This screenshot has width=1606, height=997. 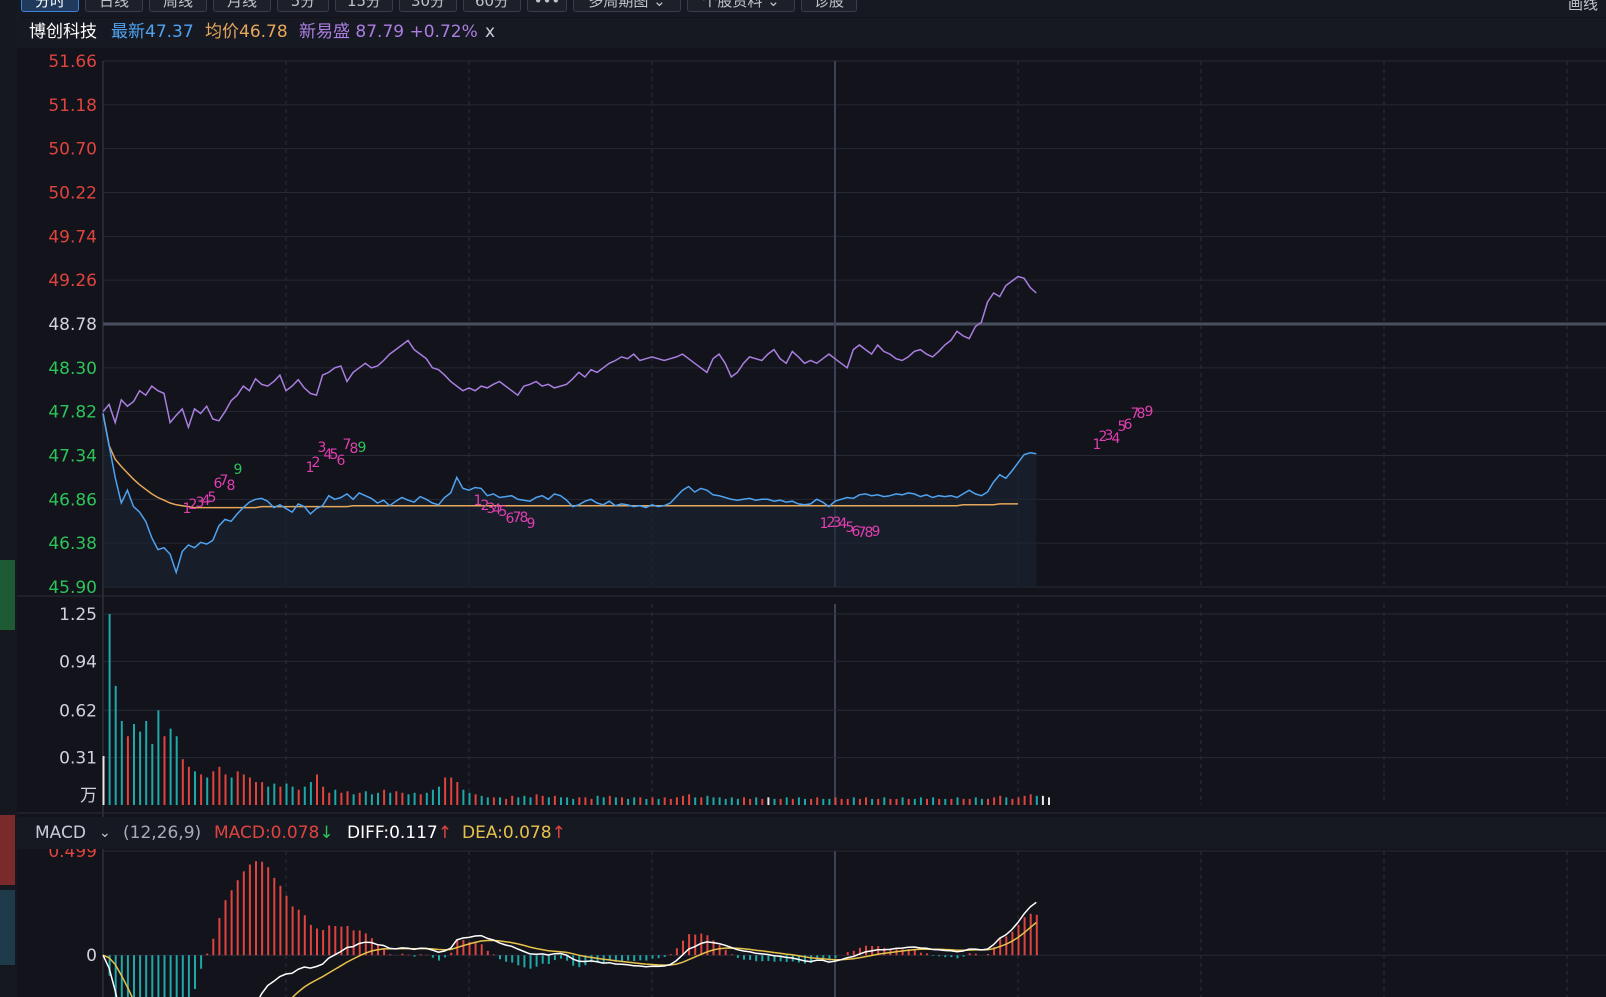 I want to click on chevron-down-icon: ⌄, so click(x=105, y=833).